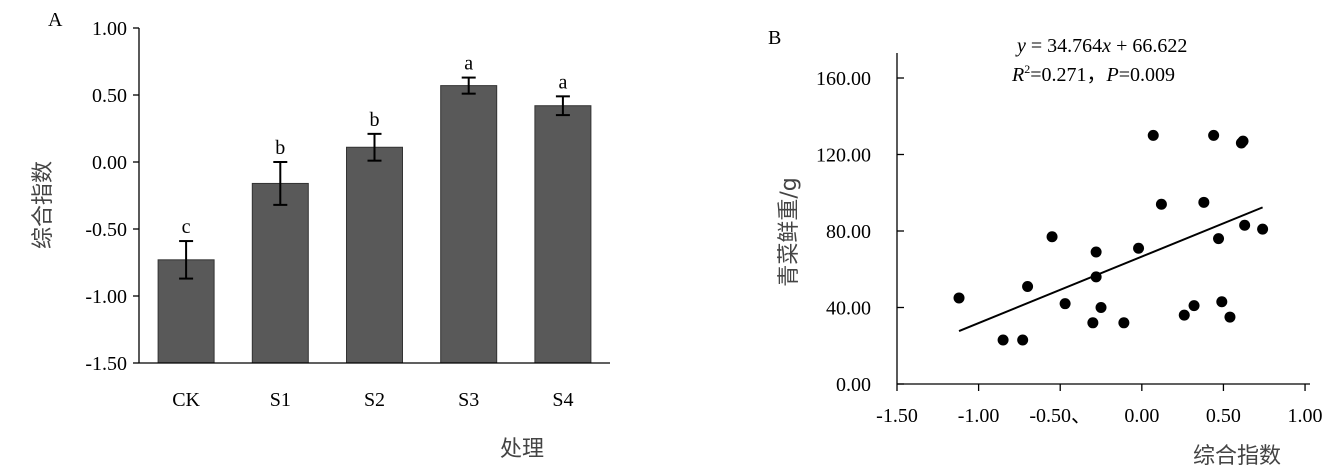  Describe the element at coordinates (468, 400) in the screenshot. I see `x-tick-label-a: S3` at that location.